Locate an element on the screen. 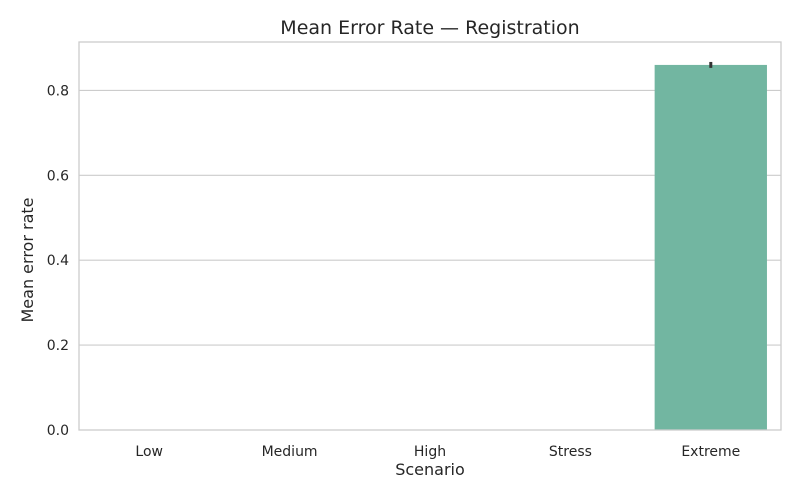  x-tick-label: Low is located at coordinates (149, 452).